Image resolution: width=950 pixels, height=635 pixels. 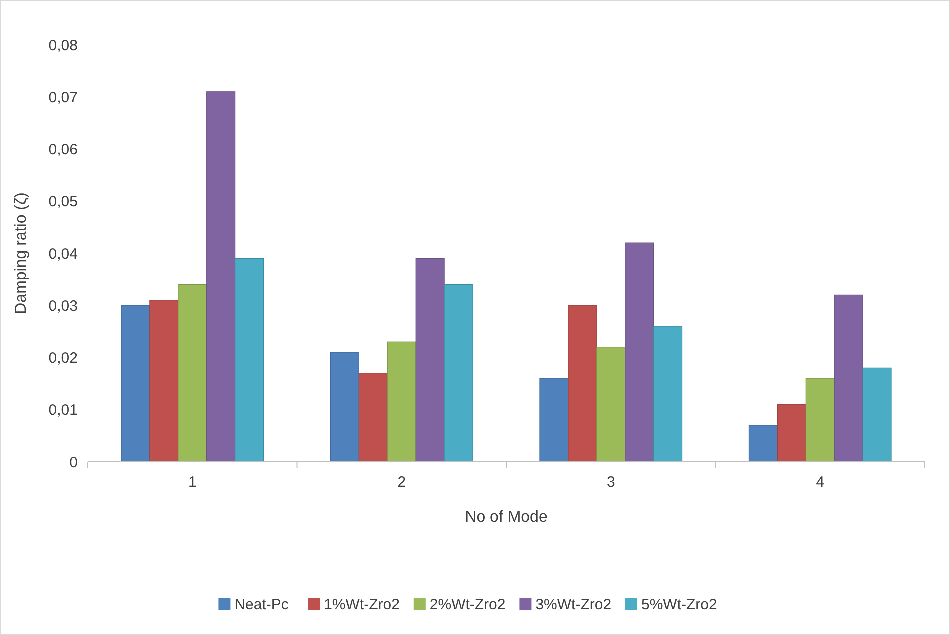 What do you see at coordinates (63, 254) in the screenshot?
I see `y-tick-label: 0,04` at bounding box center [63, 254].